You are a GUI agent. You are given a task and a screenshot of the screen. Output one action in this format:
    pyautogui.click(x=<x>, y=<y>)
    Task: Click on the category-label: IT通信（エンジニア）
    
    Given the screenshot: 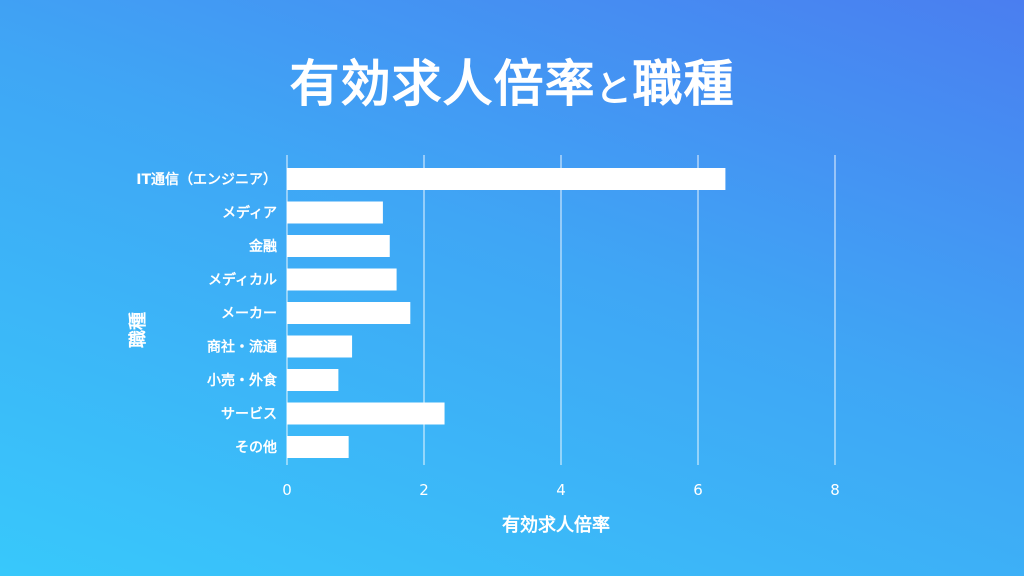 What is the action you would take?
    pyautogui.click(x=206, y=179)
    